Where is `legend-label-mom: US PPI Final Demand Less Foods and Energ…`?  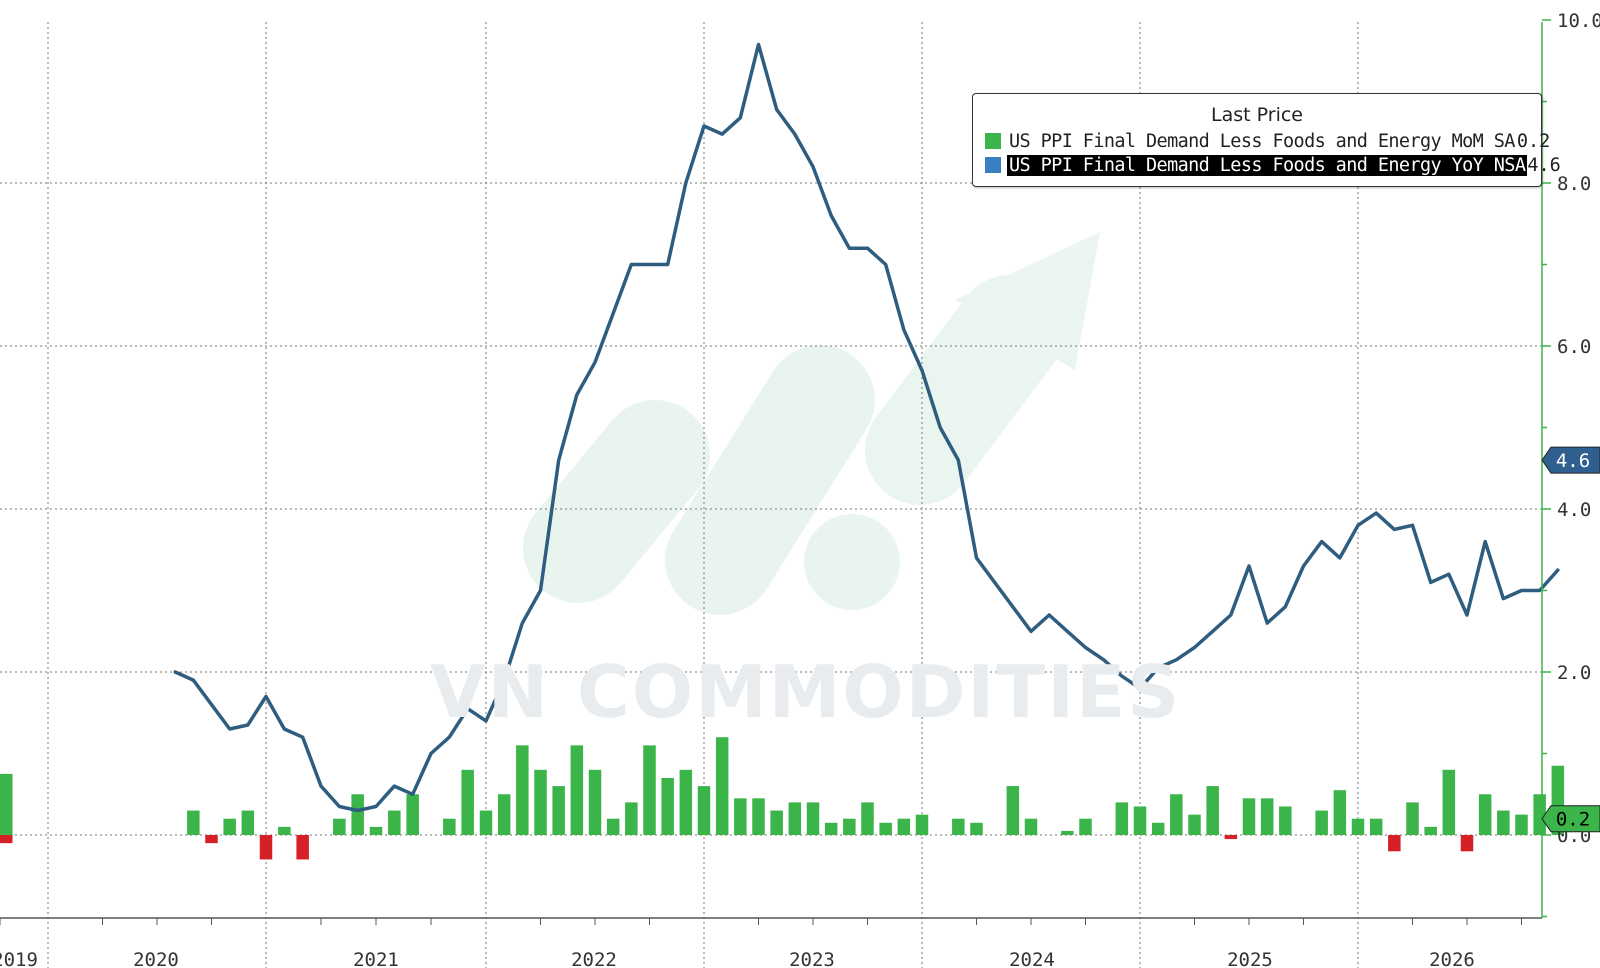
legend-label-mom: US PPI Final Demand Less Foods and Energ… is located at coordinates (1262, 141).